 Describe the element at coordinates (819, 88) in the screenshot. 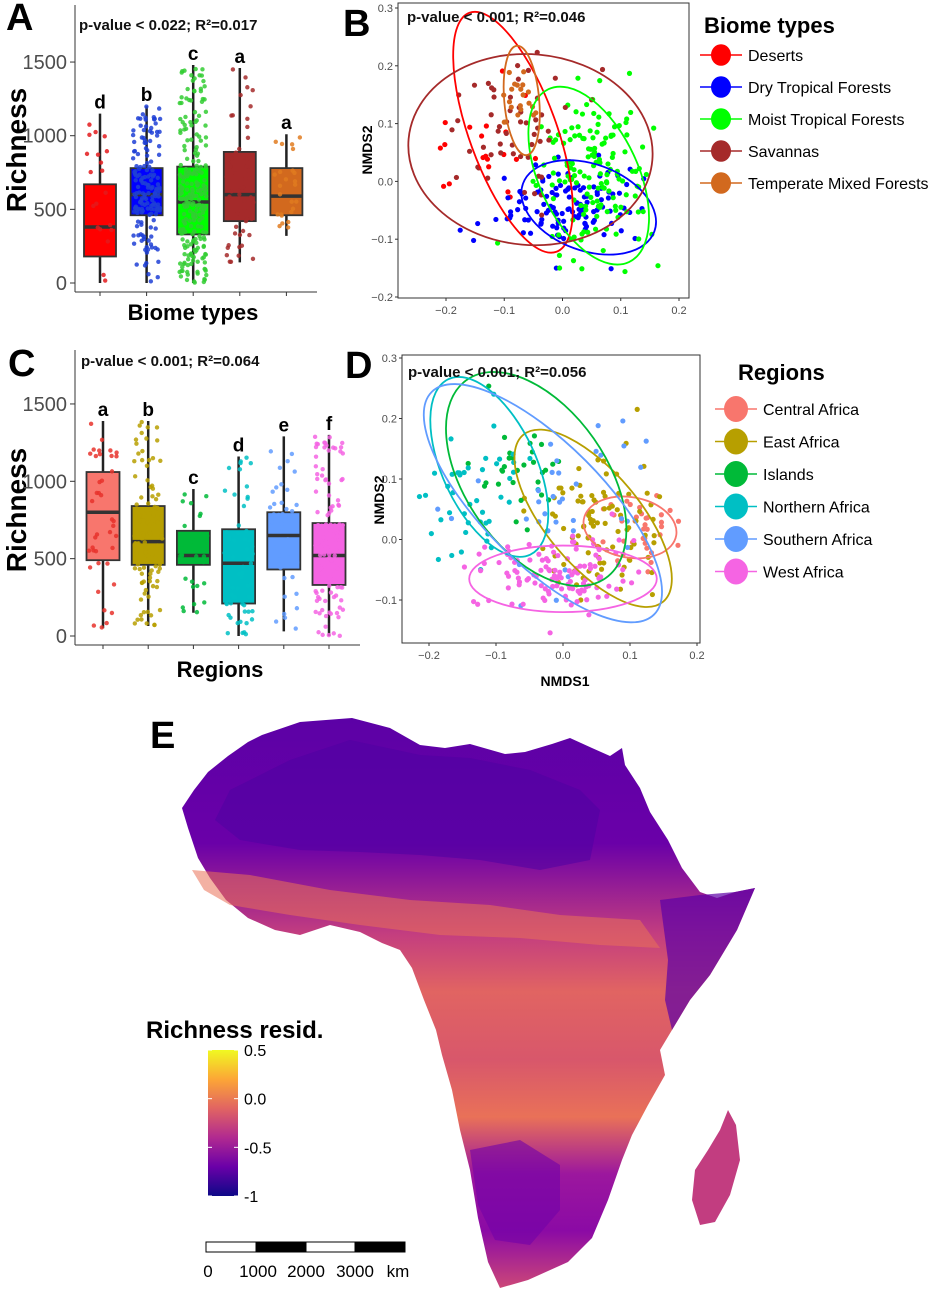

I see `legend-label: Dry Tropical Forests` at that location.